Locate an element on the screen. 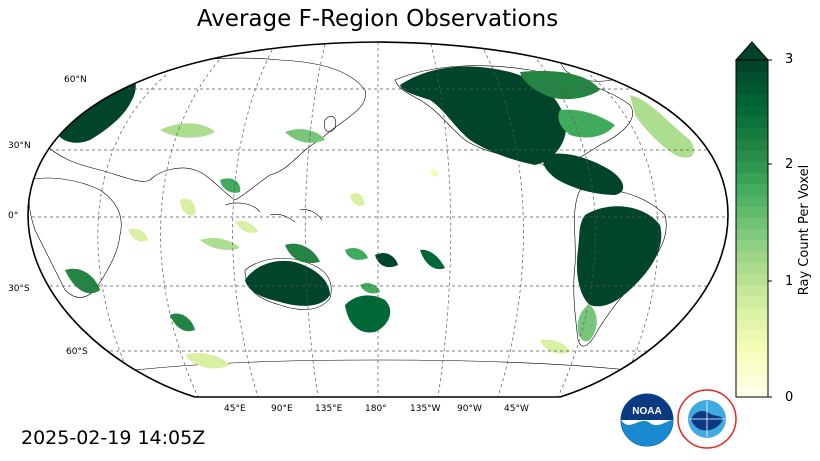  lon-label-135w: 135°W is located at coordinates (425, 409).